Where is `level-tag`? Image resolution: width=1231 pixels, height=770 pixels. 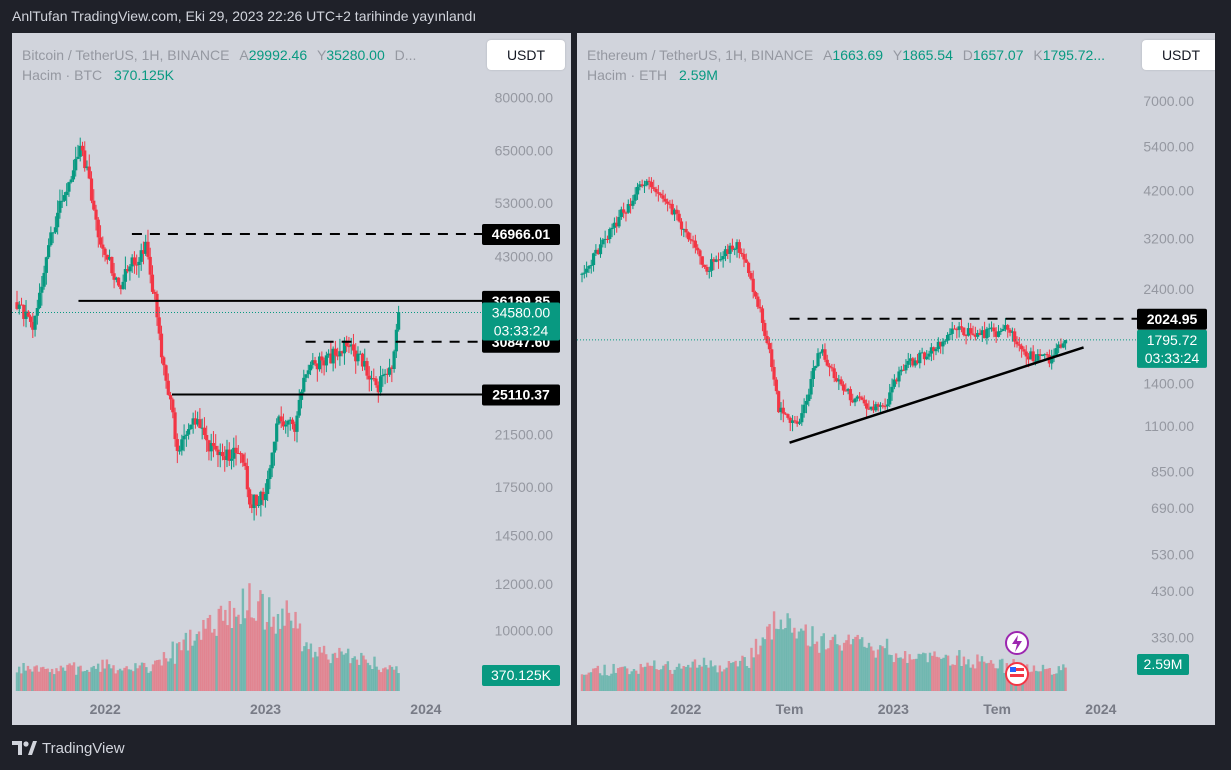
level-tag is located at coordinates (1172, 319).